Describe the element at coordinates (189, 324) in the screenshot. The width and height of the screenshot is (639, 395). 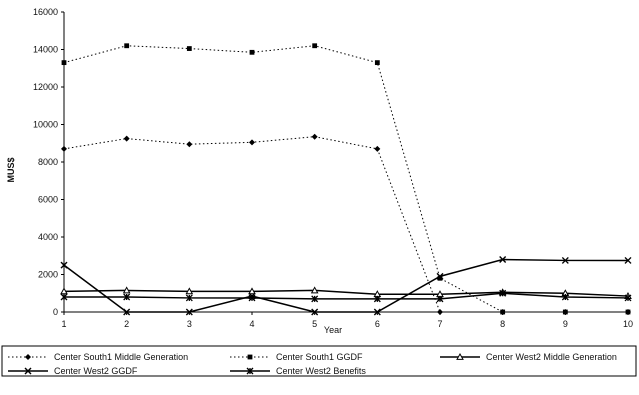
I see `x-tick-label: 3` at that location.